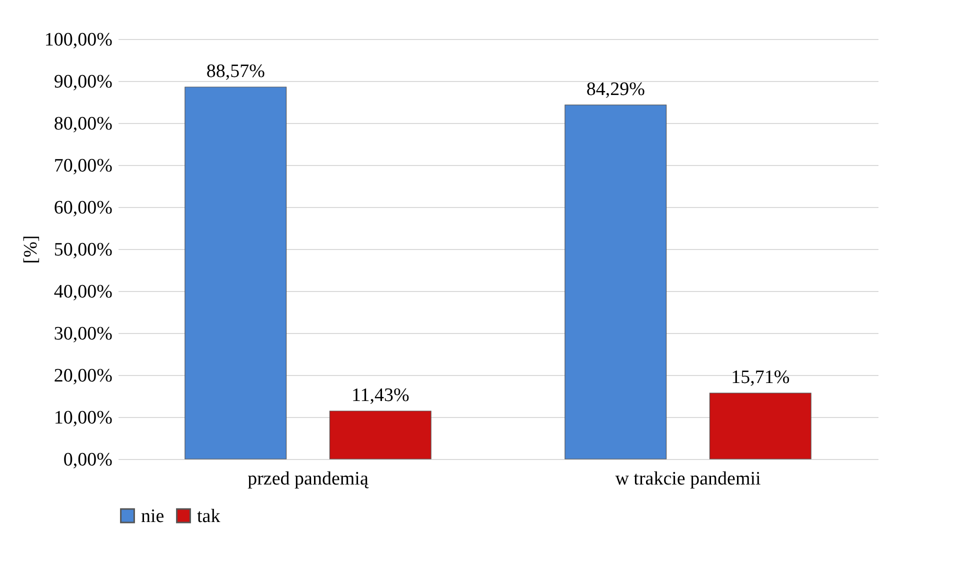 This screenshot has width=955, height=581. What do you see at coordinates (83, 82) in the screenshot?
I see `y-tick-label: 90,00%` at bounding box center [83, 82].